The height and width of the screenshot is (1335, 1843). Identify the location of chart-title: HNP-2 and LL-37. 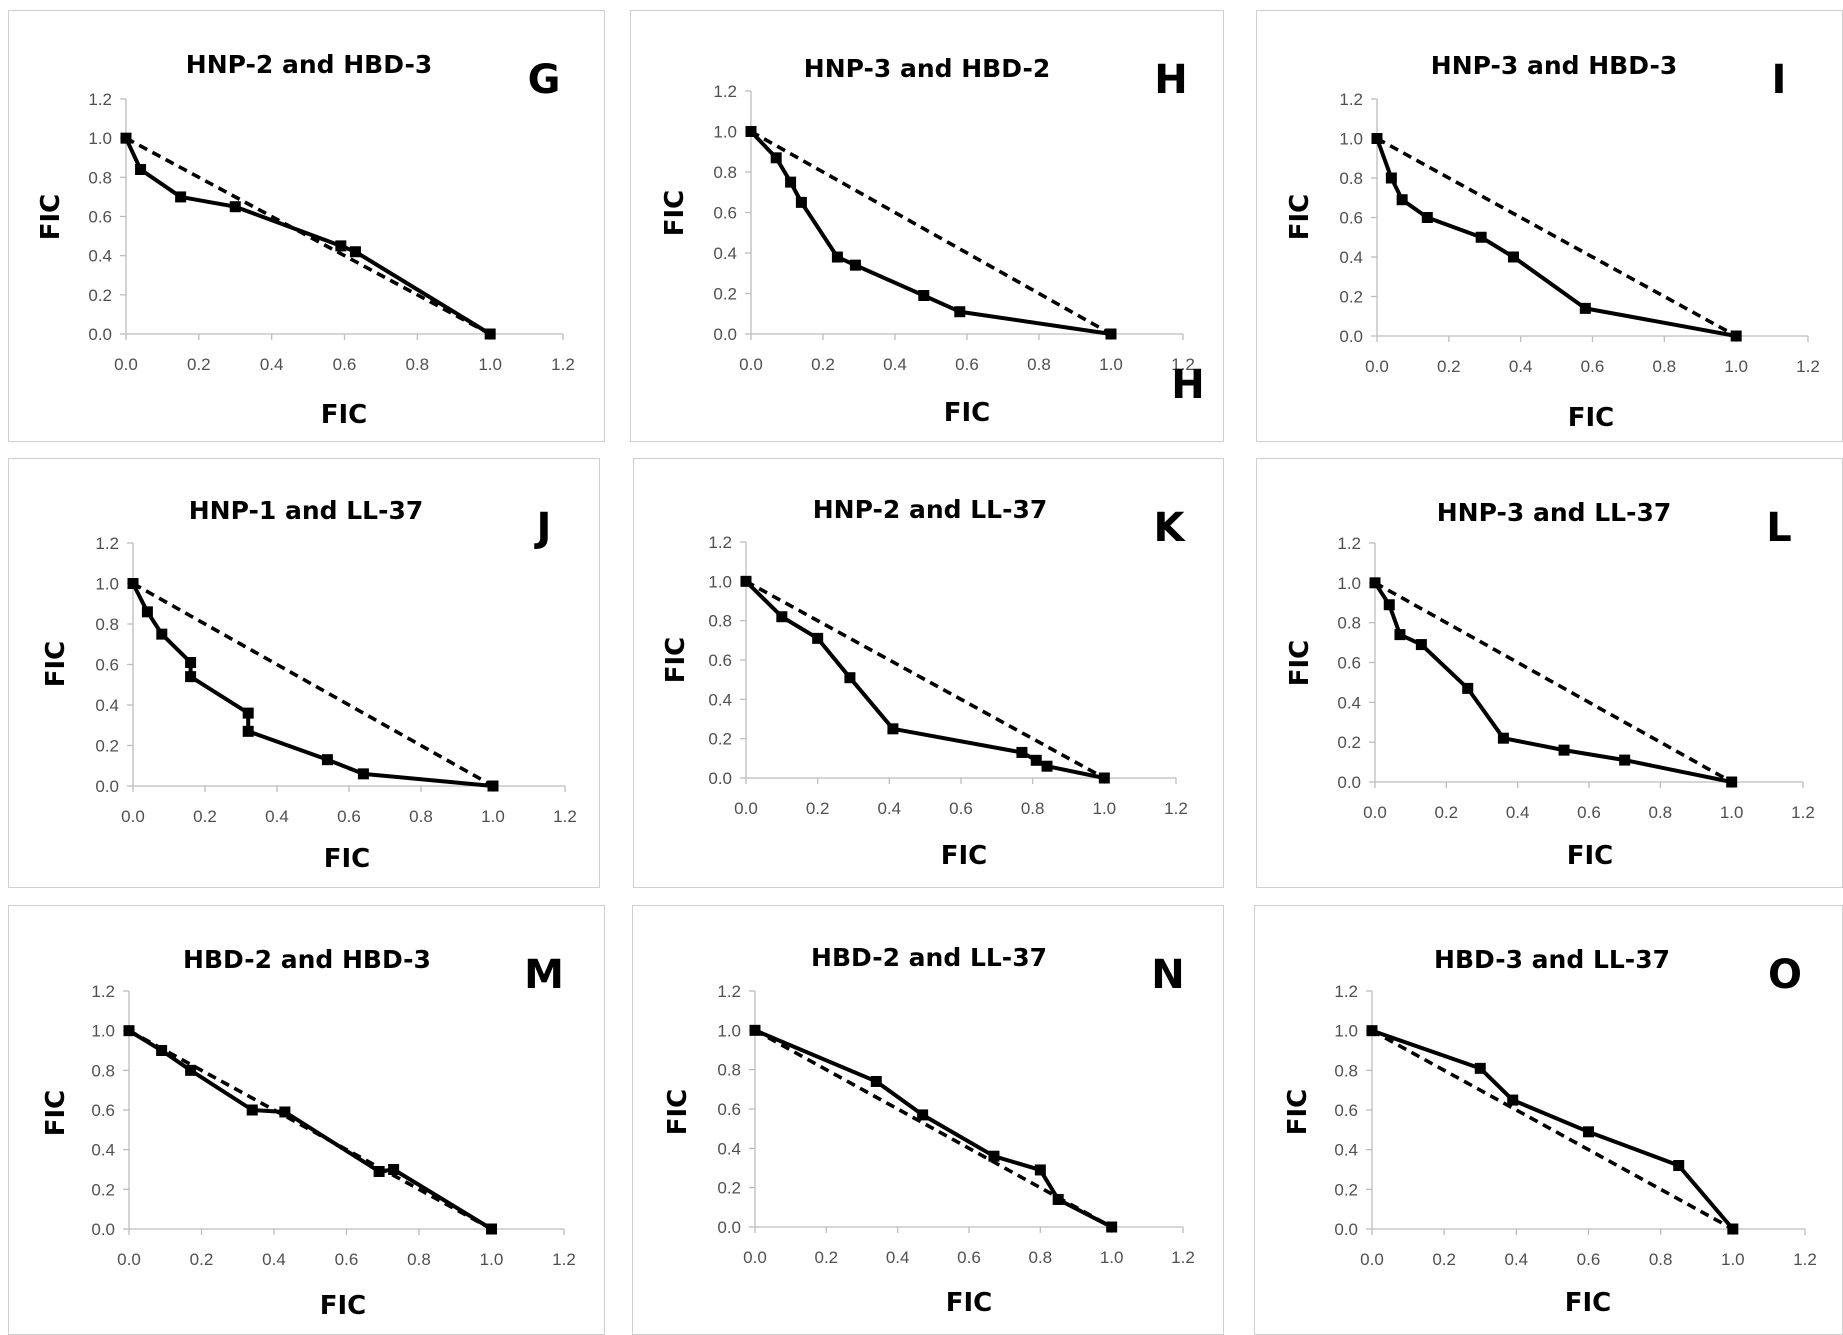
(930, 509).